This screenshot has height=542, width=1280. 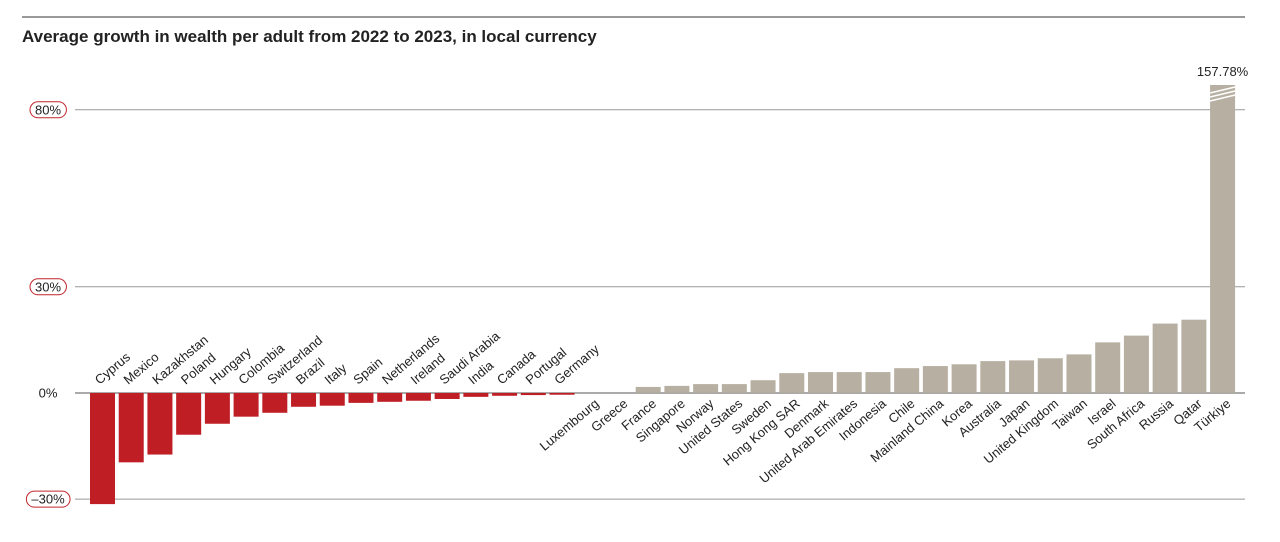 What do you see at coordinates (367, 370) in the screenshot?
I see `x-tick-label: Spain` at bounding box center [367, 370].